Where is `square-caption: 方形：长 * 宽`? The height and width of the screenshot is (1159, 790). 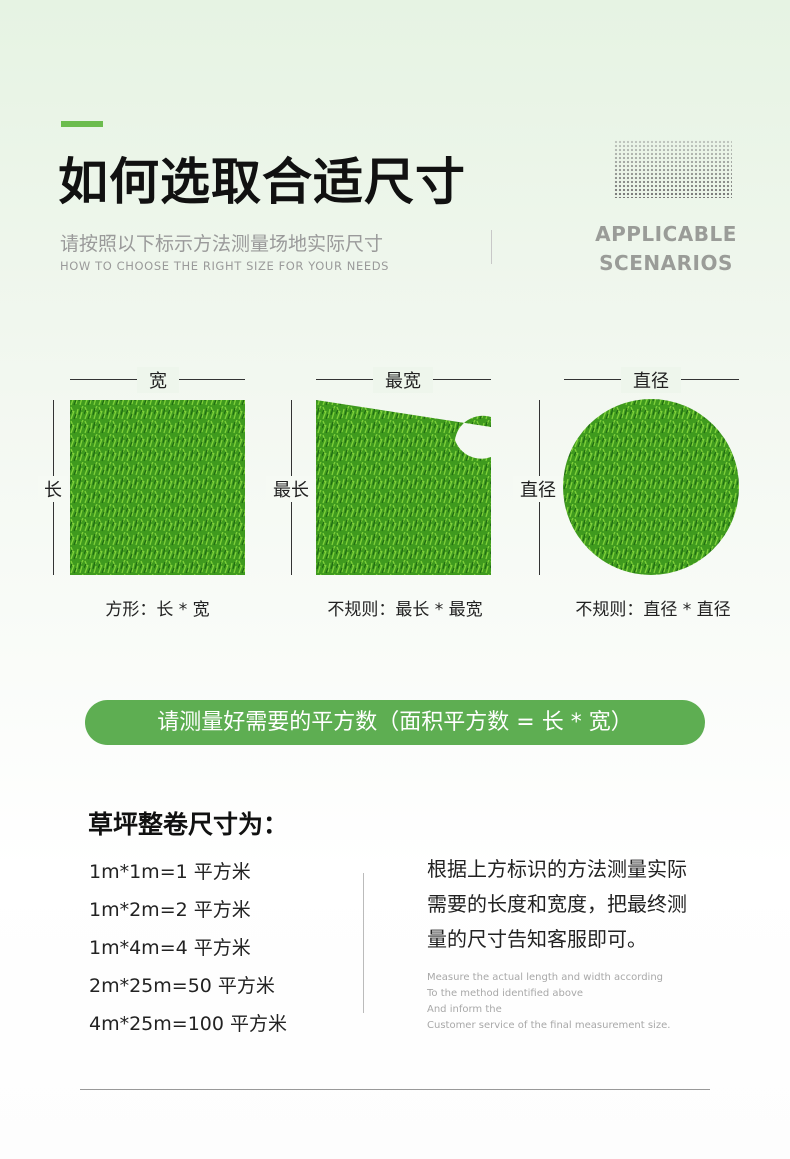
square-caption: 方形：长 * 宽 is located at coordinates (157, 610).